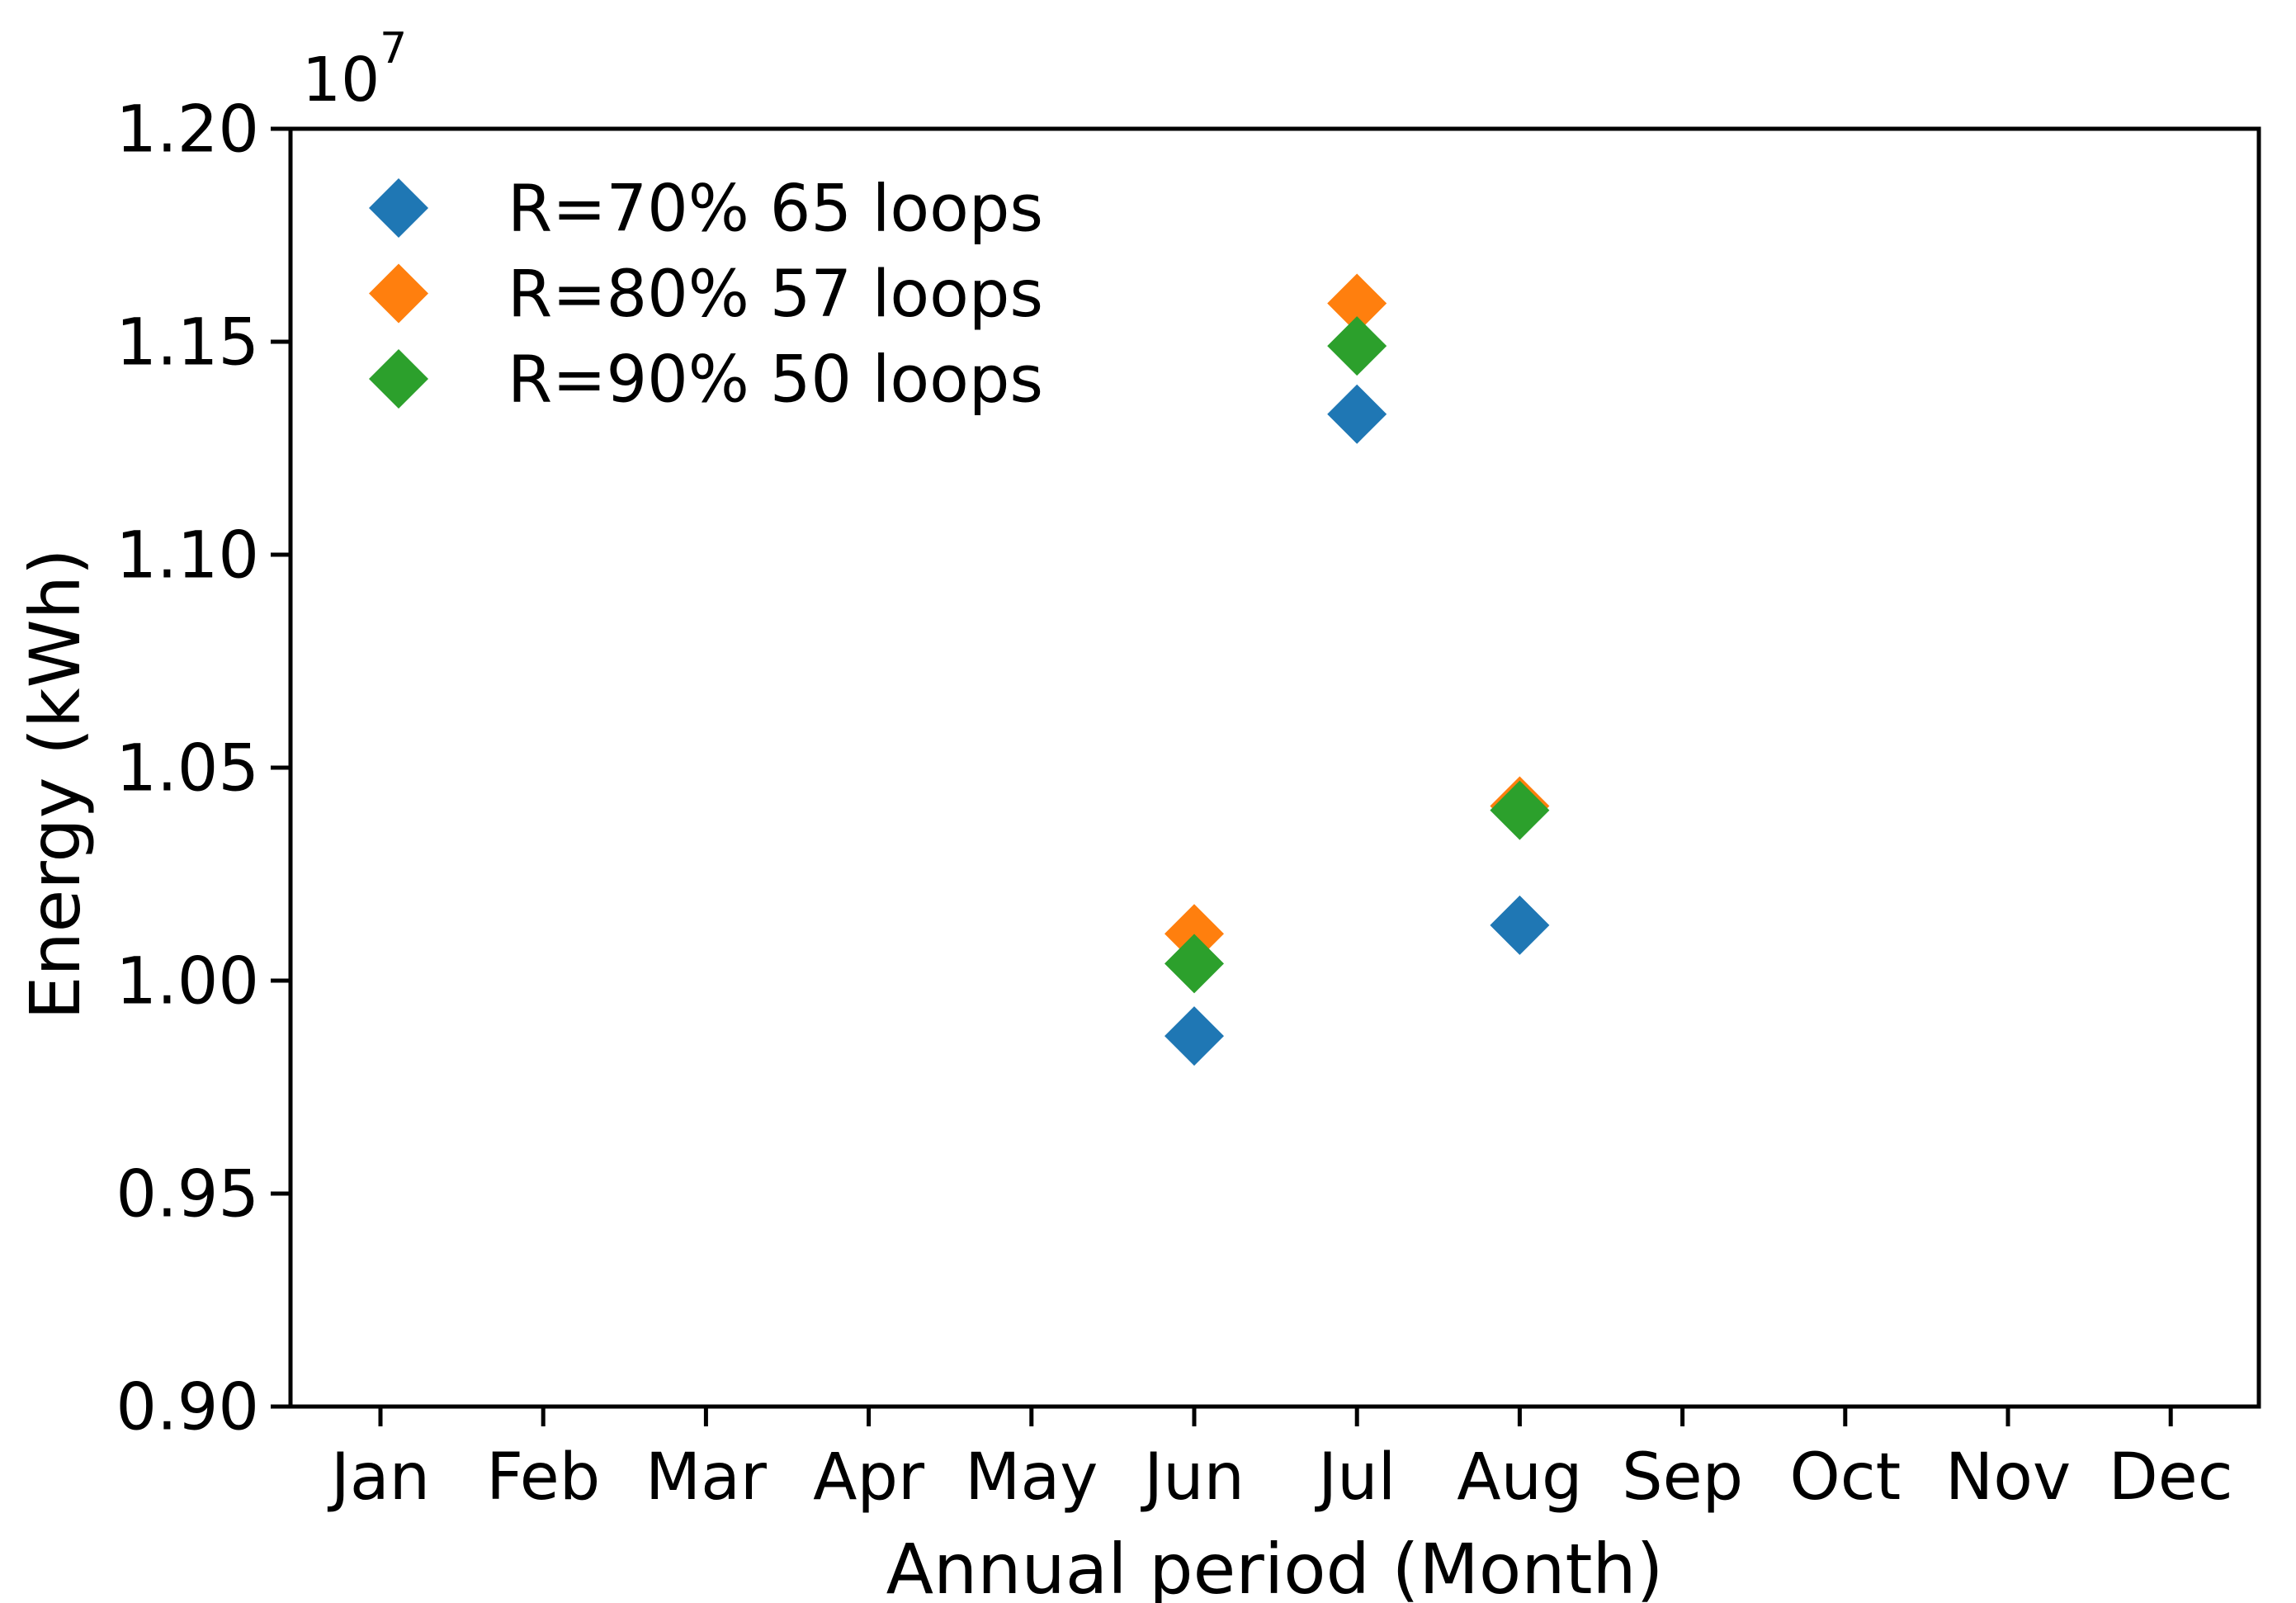 The height and width of the screenshot is (1603, 2296). Describe the element at coordinates (543, 1477) in the screenshot. I see `x-axis-tick-label: Feb` at that location.